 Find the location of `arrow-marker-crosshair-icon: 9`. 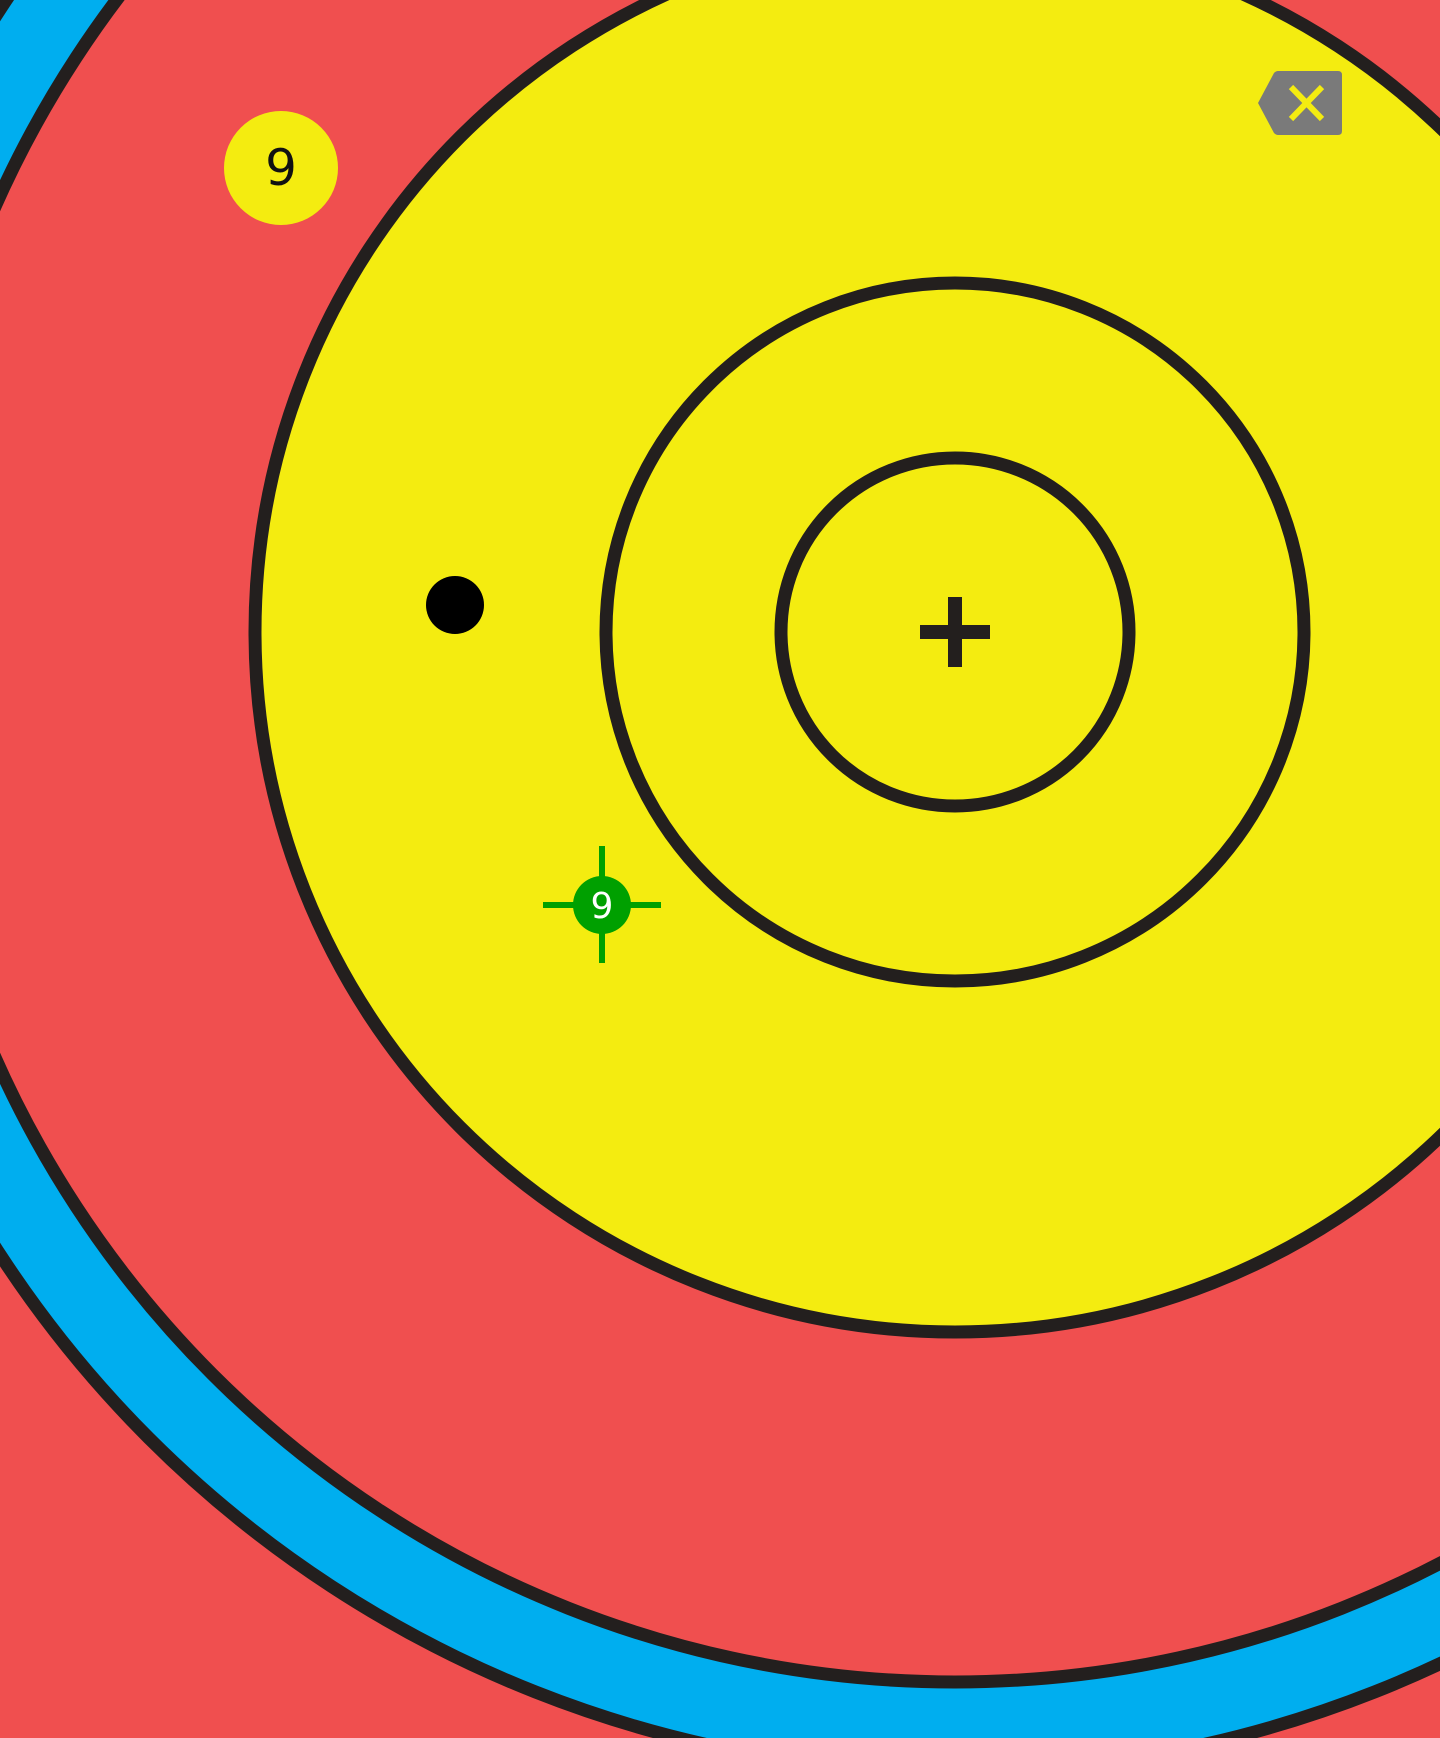

arrow-marker-crosshair-icon: 9 is located at coordinates (602, 904).